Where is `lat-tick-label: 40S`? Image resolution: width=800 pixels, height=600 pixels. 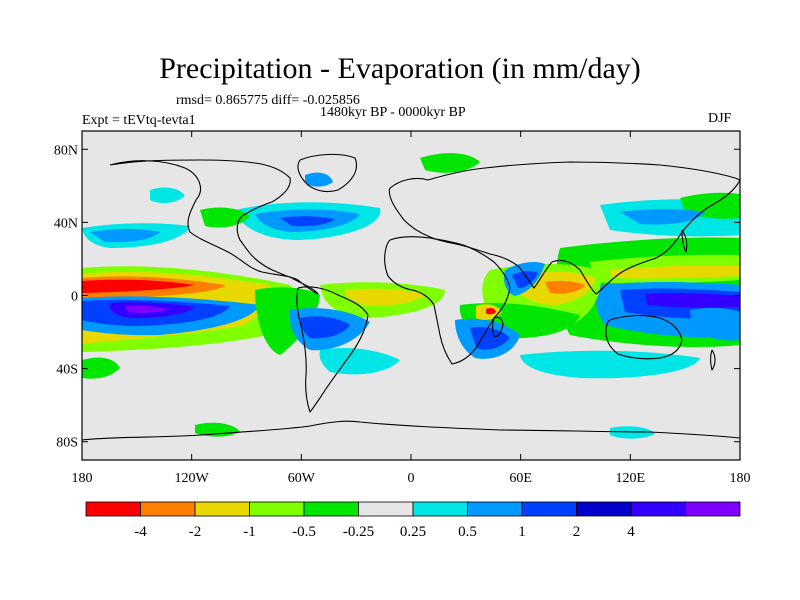 lat-tick-label: 40S is located at coordinates (67, 370).